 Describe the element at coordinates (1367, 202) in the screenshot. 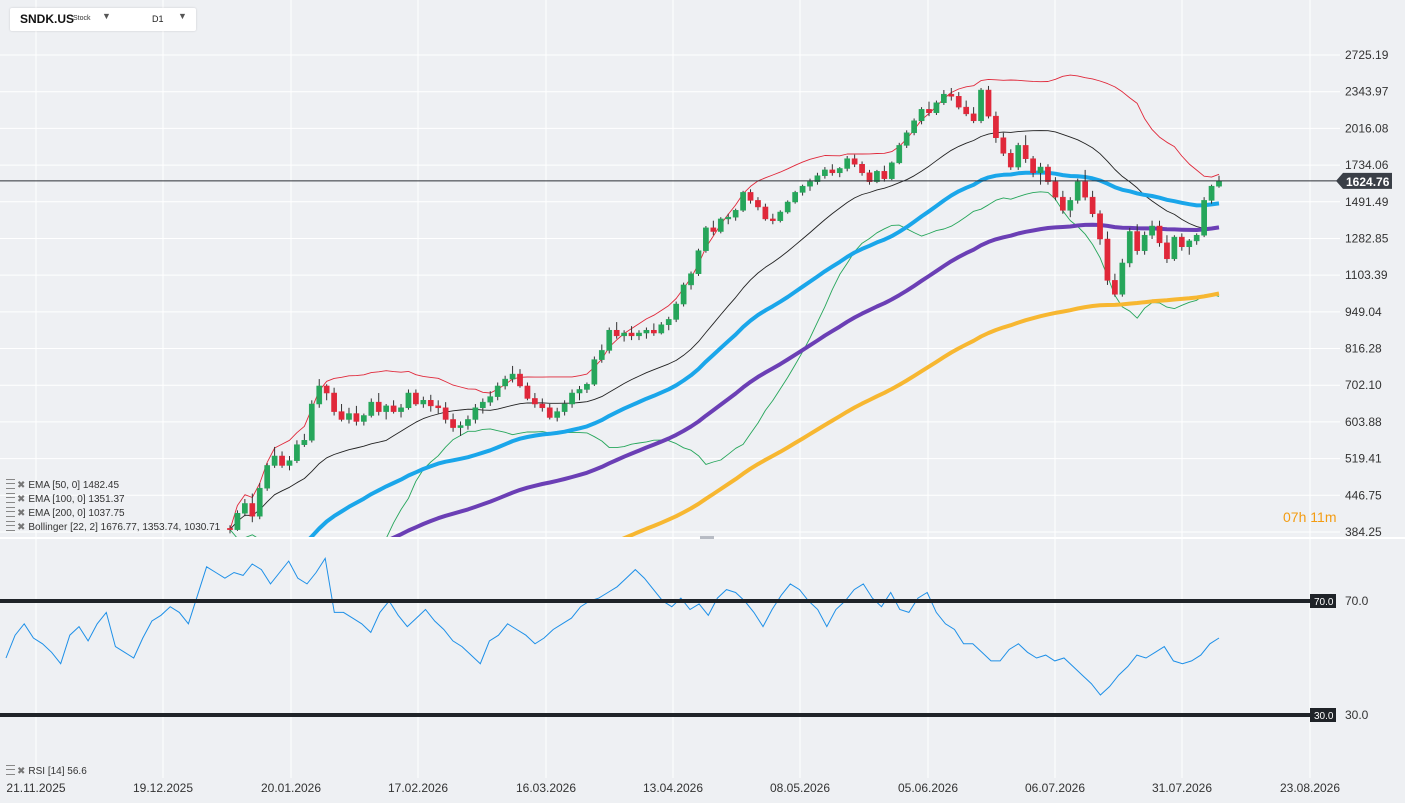

I see `y-axis-label: 1491.49` at that location.